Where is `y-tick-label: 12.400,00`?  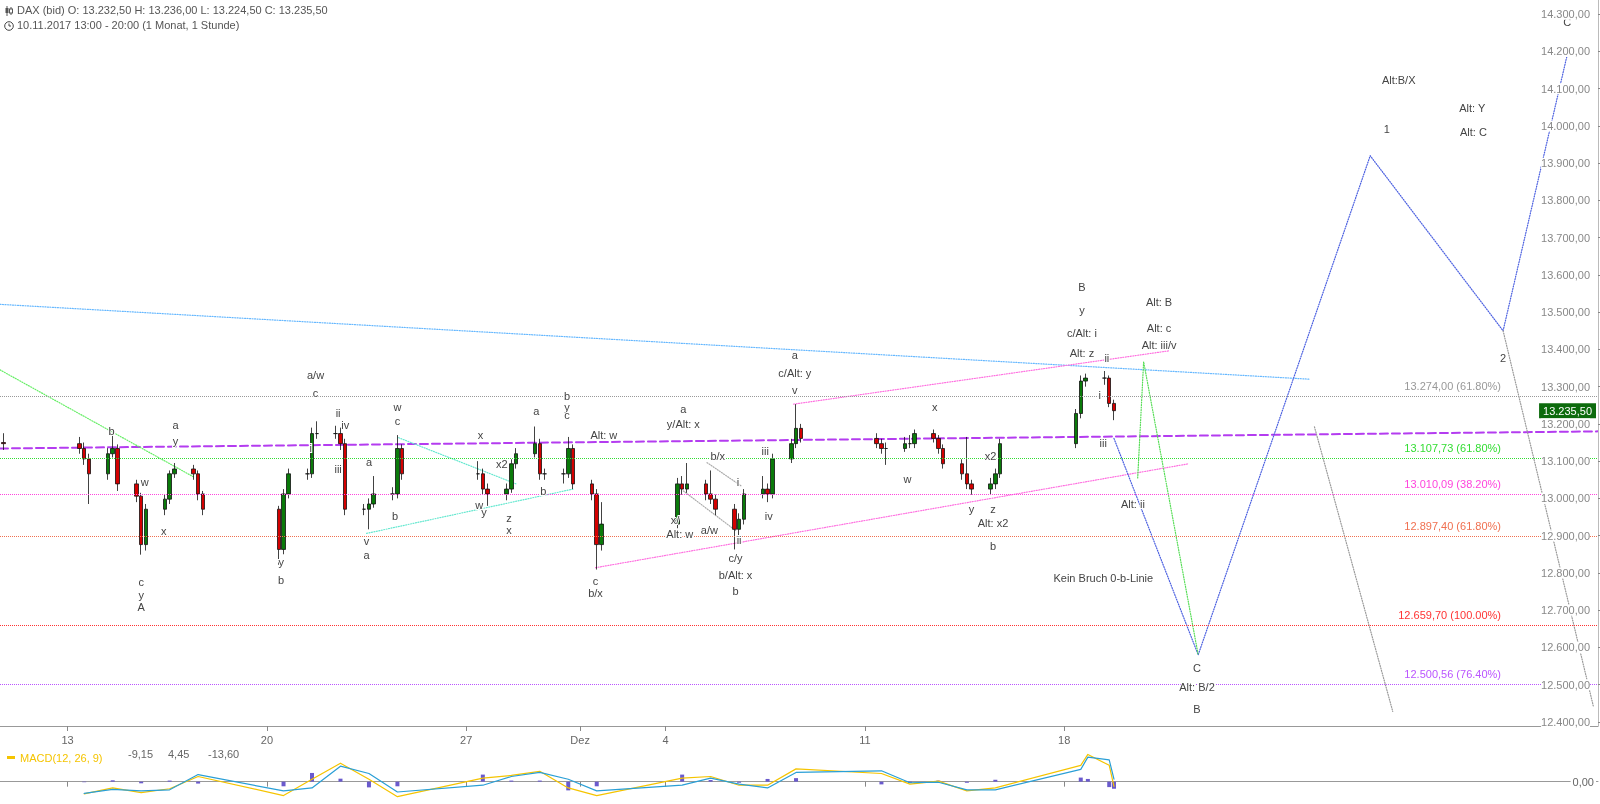 y-tick-label: 12.400,00 is located at coordinates (1565, 721).